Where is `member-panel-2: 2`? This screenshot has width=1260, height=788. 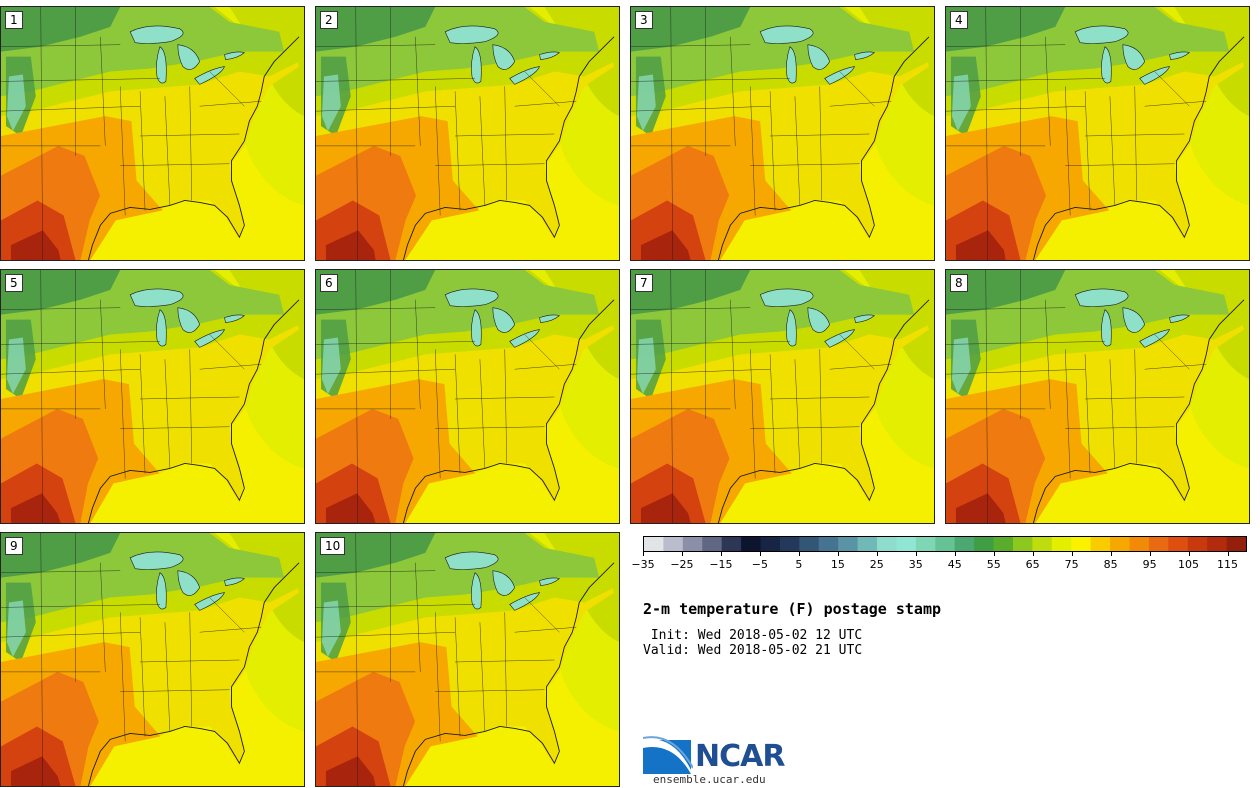 member-panel-2: 2 is located at coordinates (467, 133).